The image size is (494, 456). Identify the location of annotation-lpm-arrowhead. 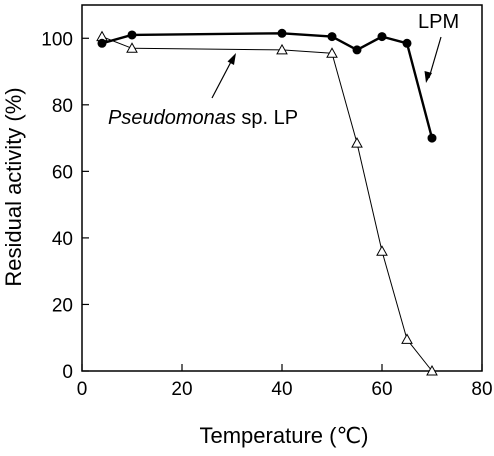
(428, 77).